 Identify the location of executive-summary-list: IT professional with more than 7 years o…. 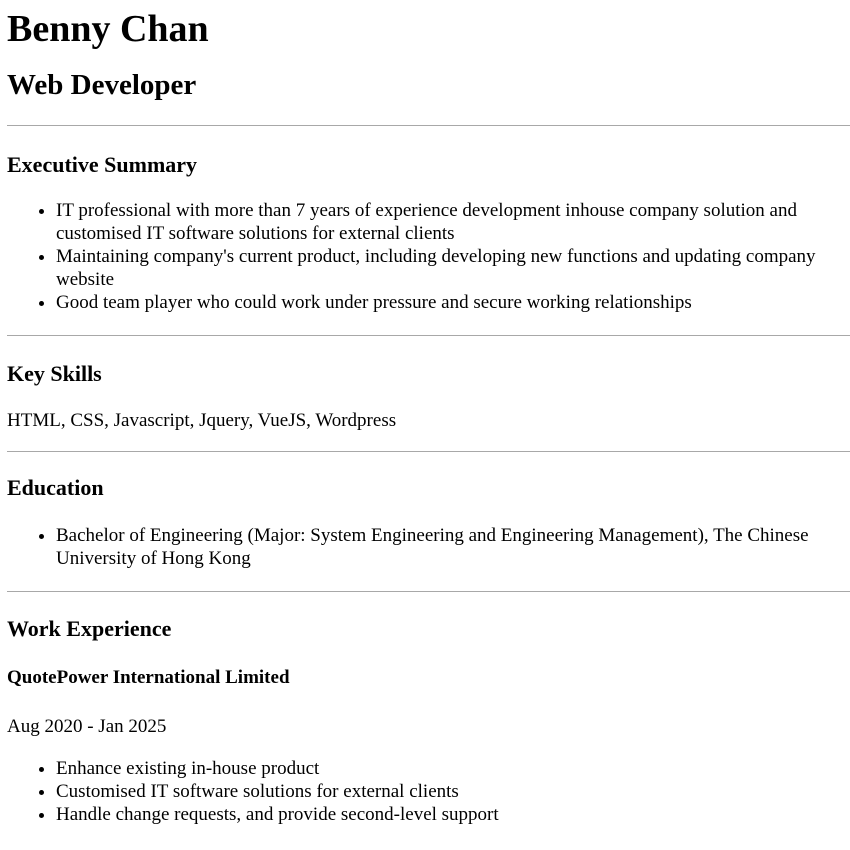
(425, 256).